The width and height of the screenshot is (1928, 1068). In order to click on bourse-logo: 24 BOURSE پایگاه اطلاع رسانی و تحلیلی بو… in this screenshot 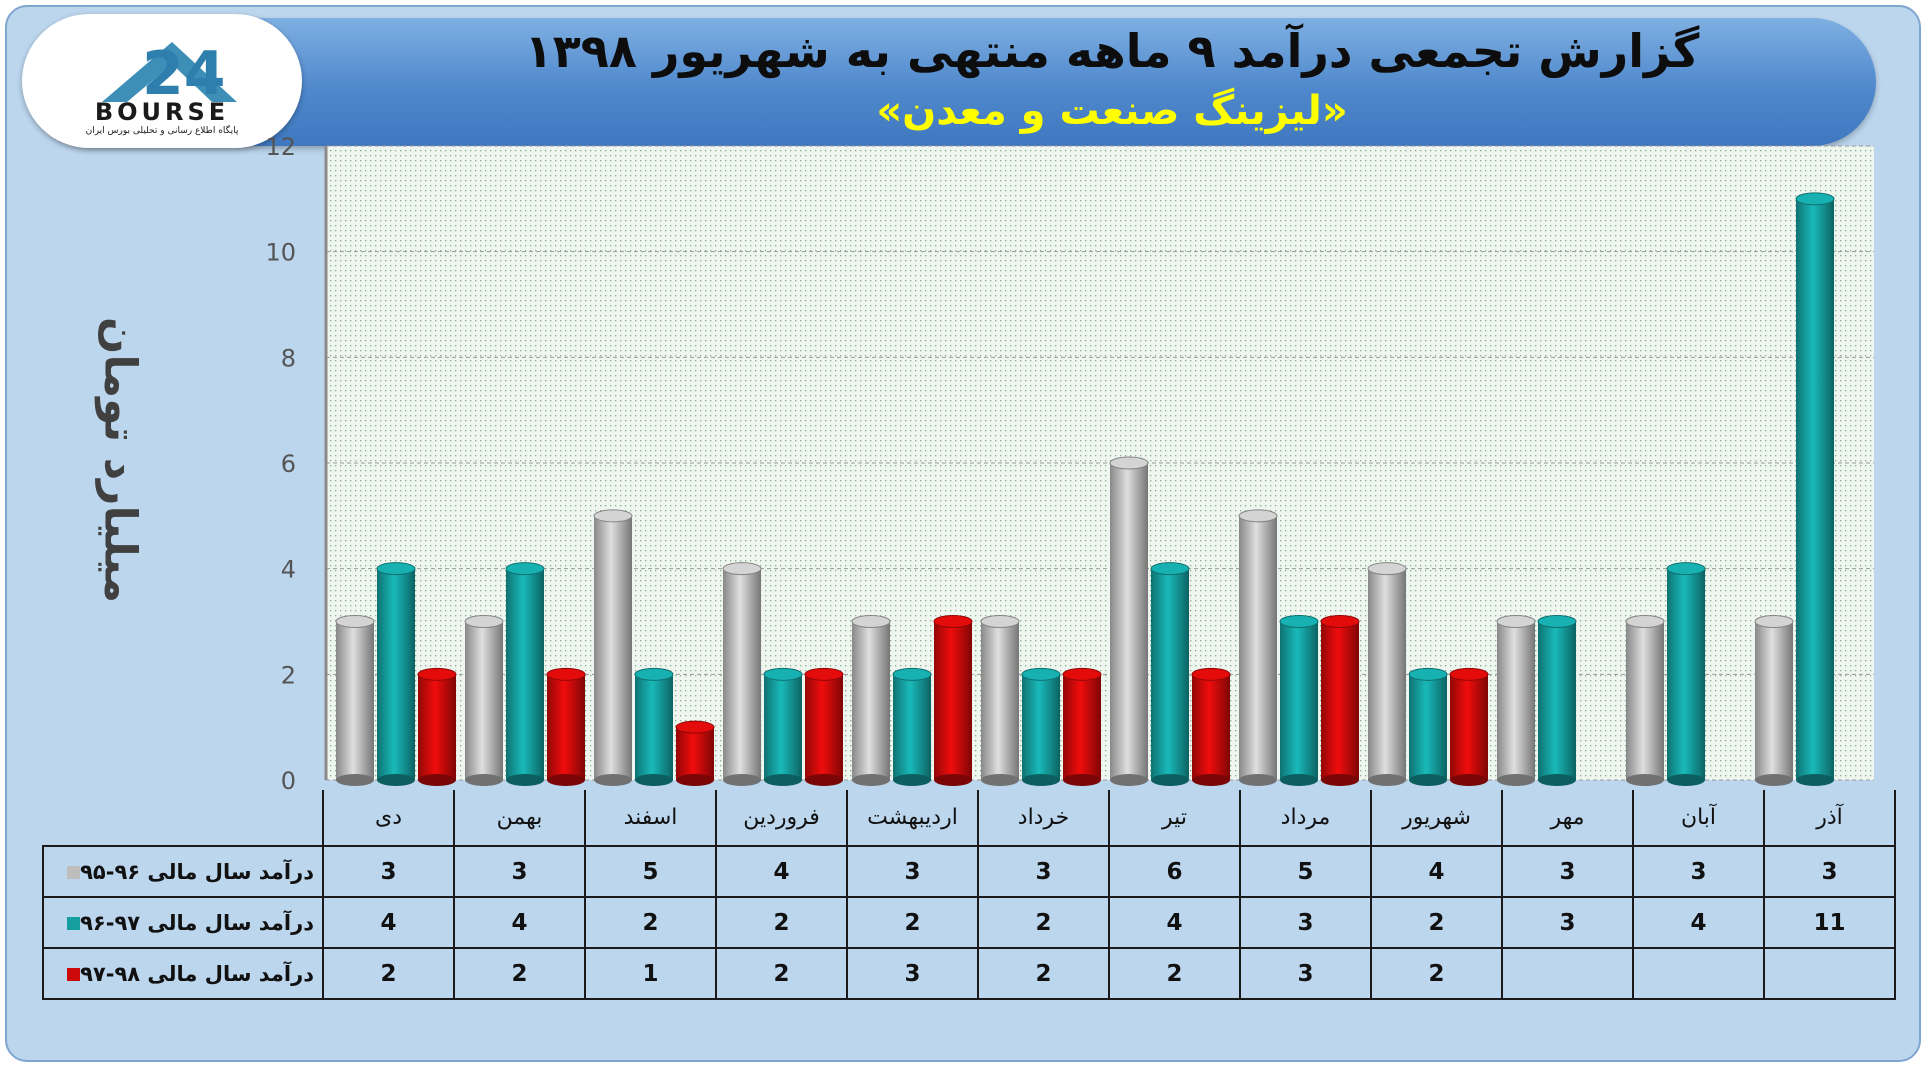, I will do `click(162, 81)`.